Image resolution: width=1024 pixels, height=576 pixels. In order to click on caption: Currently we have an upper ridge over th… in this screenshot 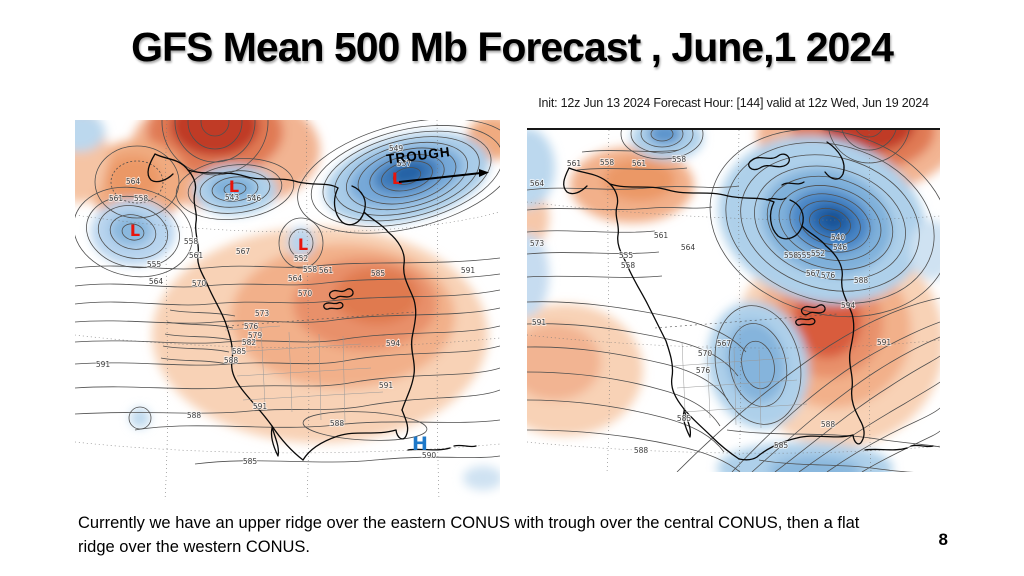, I will do `click(469, 535)`.